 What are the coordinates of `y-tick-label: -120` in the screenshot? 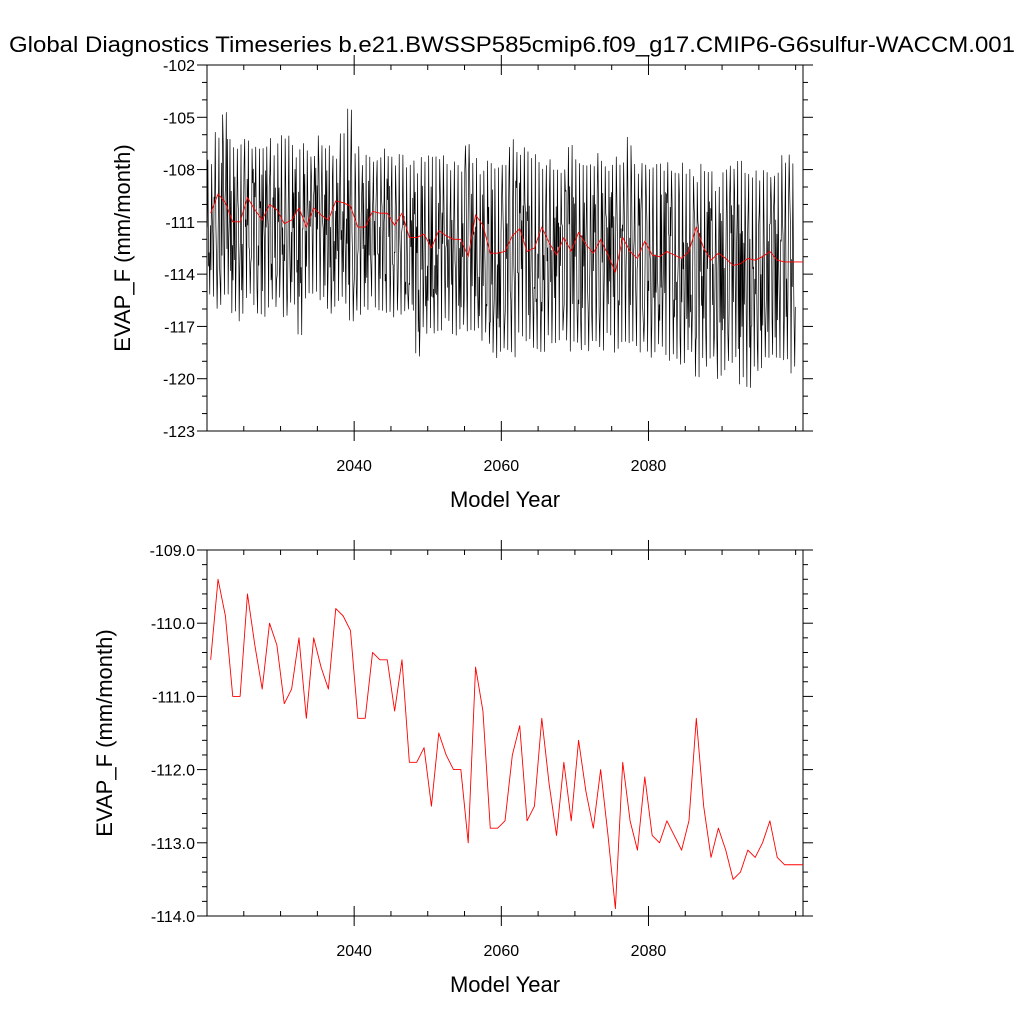 It's located at (179, 380).